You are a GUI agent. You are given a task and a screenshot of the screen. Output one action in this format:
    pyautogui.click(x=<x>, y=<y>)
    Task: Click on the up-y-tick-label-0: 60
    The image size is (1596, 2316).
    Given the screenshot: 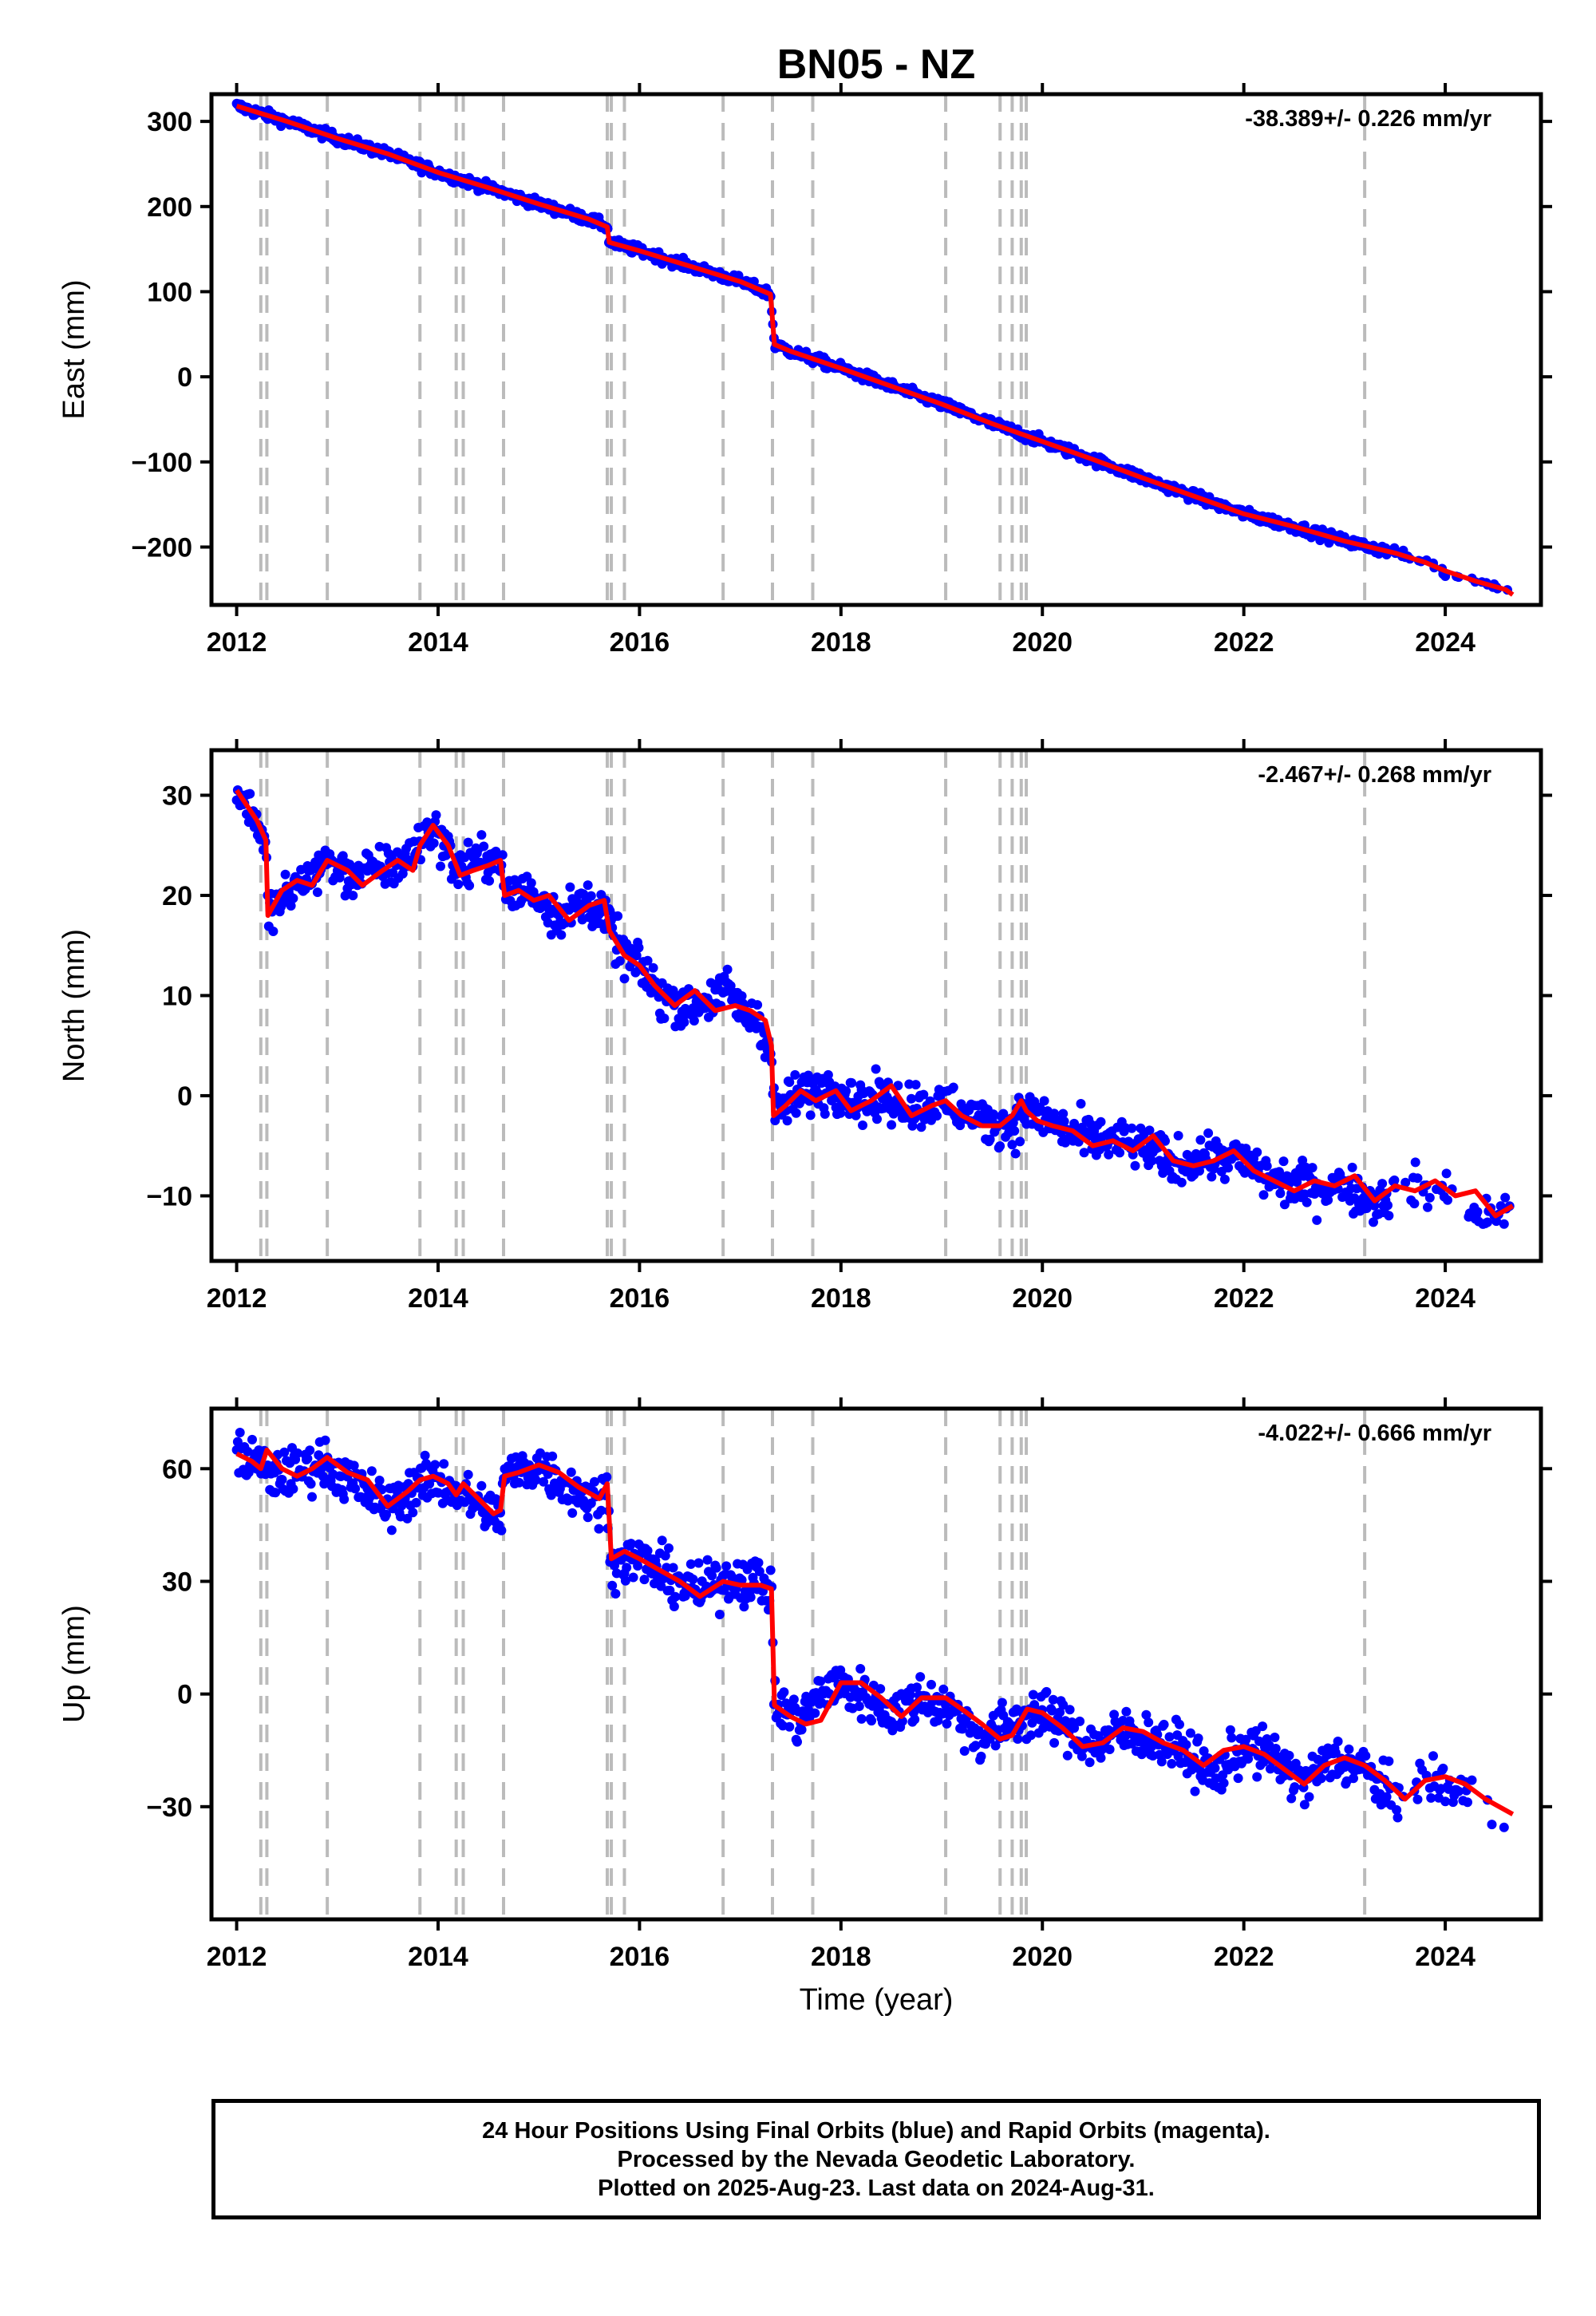 What is the action you would take?
    pyautogui.click(x=177, y=1469)
    